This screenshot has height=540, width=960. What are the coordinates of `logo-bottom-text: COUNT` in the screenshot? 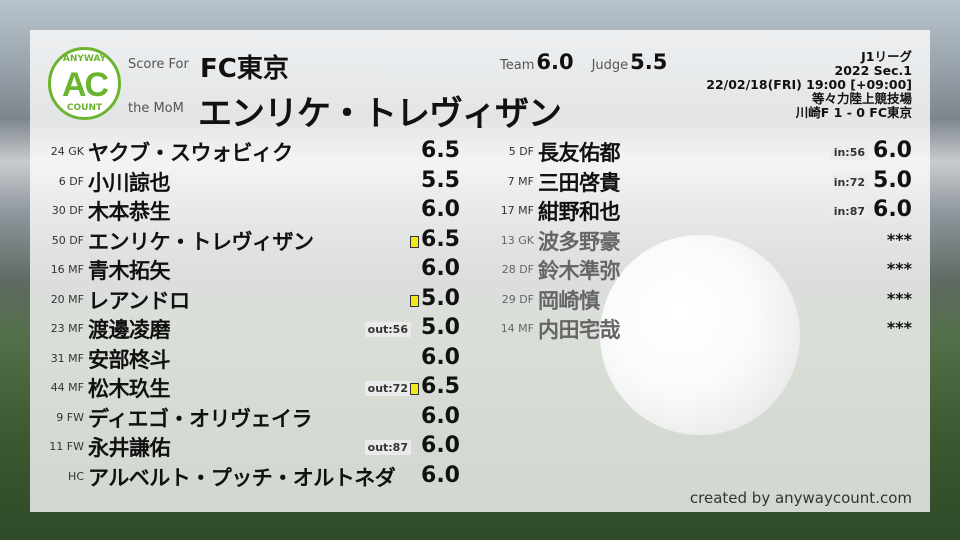 It's located at (84, 108).